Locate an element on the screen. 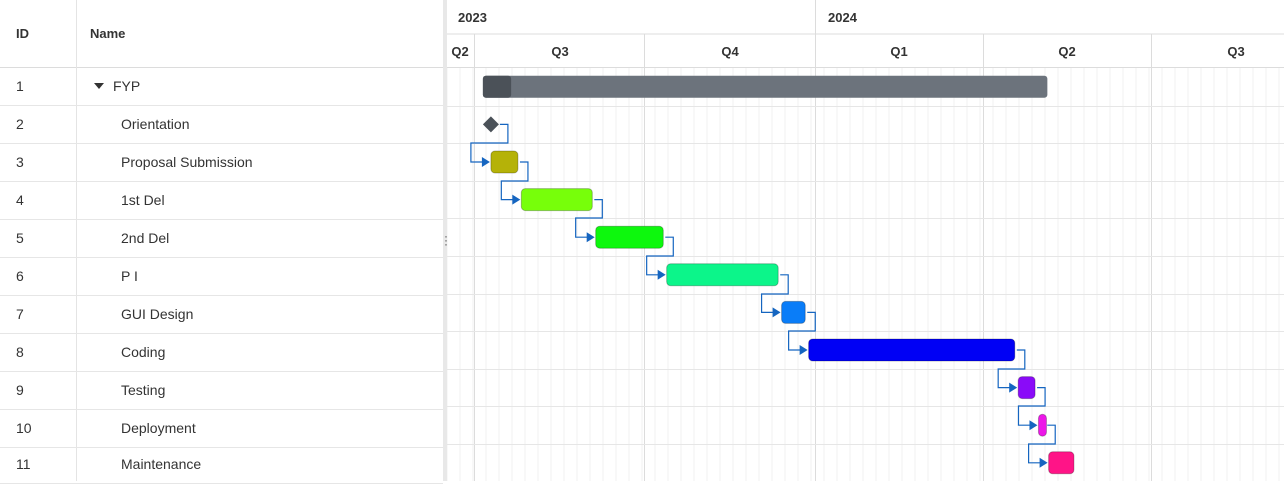  column-header-id: ID is located at coordinates (22, 33).